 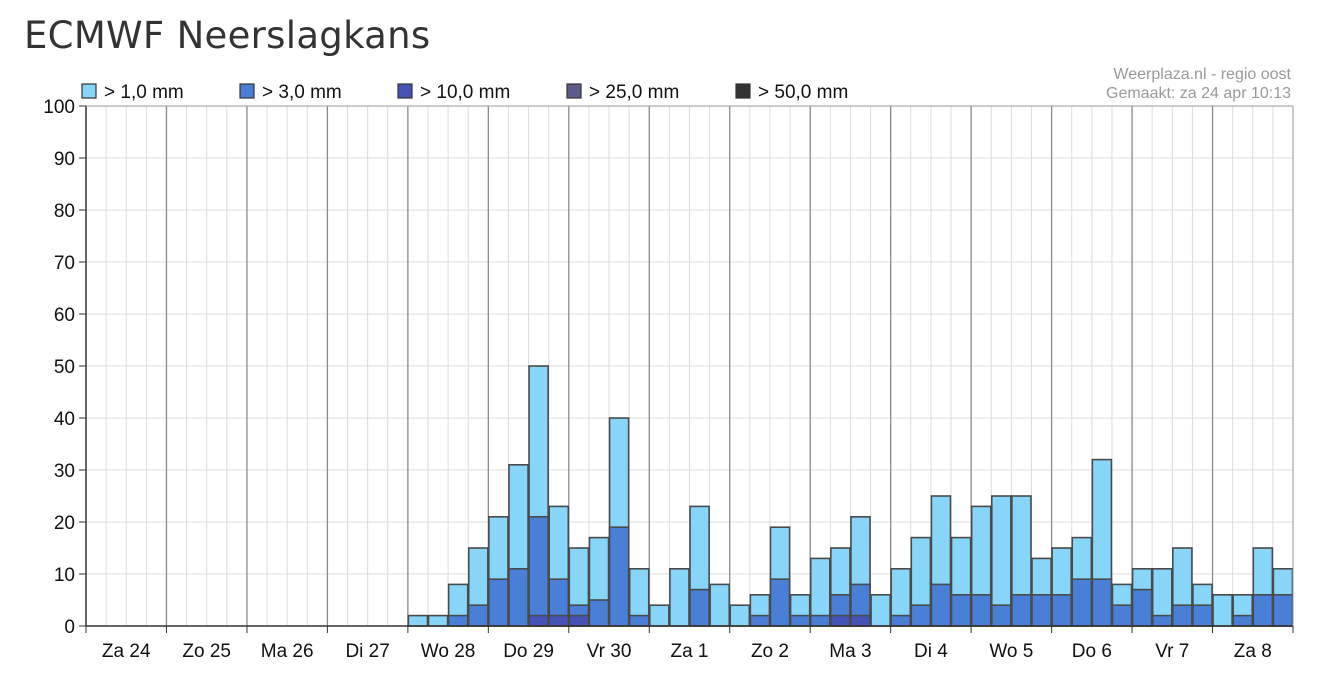 What do you see at coordinates (931, 651) in the screenshot?
I see `x-day-label: Di 4` at bounding box center [931, 651].